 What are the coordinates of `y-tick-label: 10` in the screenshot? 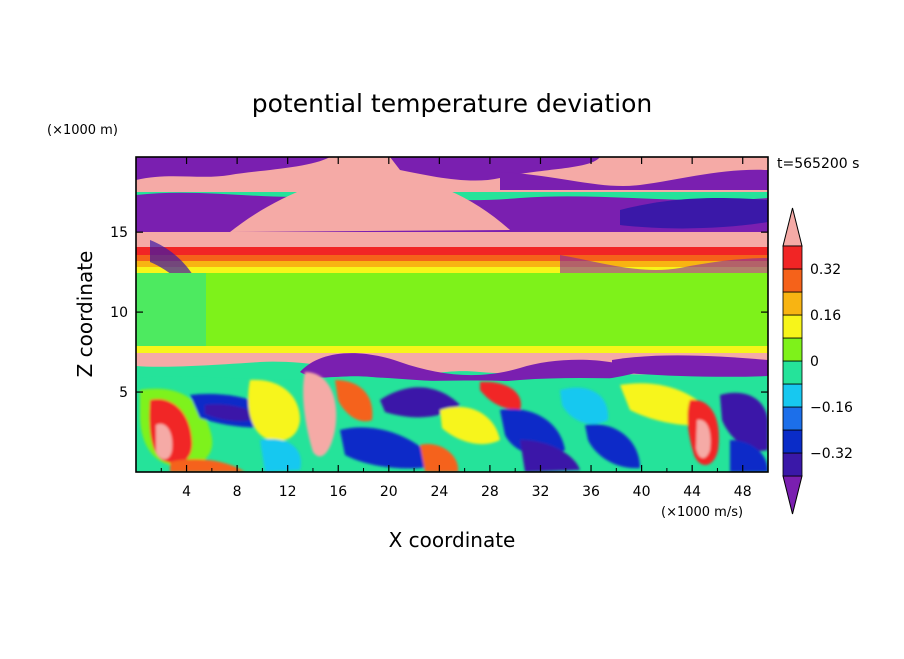 It's located at (119, 313).